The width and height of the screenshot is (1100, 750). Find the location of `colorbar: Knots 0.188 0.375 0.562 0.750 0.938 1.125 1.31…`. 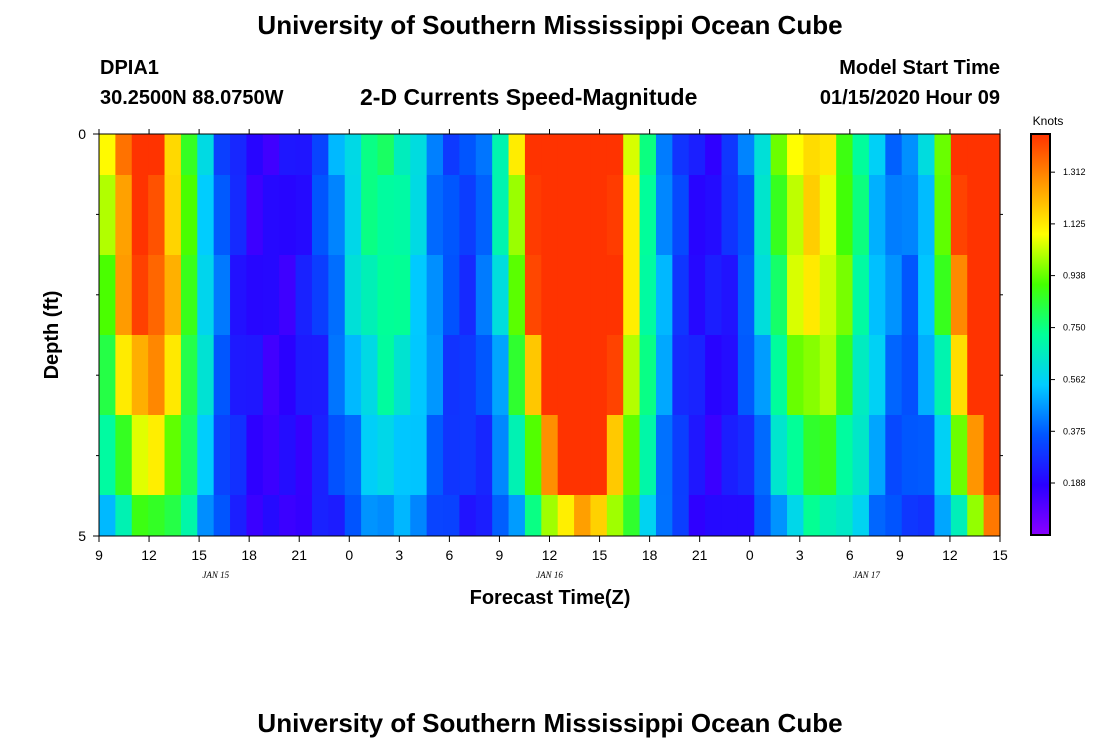

colorbar: Knots 0.188 0.375 0.562 0.750 0.938 1.125 1.31… is located at coordinates (1058, 325).